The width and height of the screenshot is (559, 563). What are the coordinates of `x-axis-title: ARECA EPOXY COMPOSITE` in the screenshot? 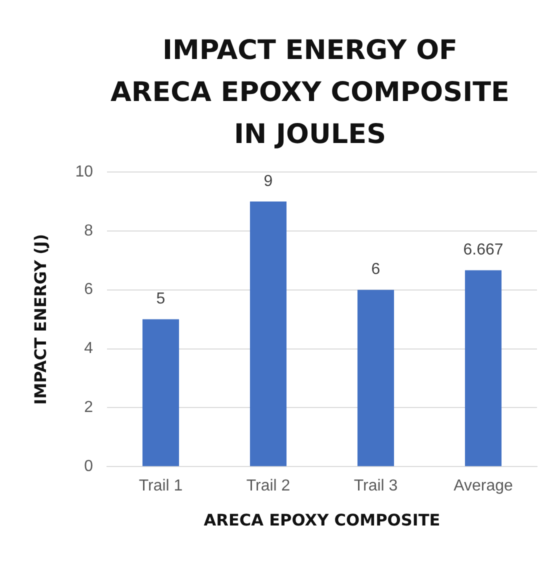 It's located at (322, 520).